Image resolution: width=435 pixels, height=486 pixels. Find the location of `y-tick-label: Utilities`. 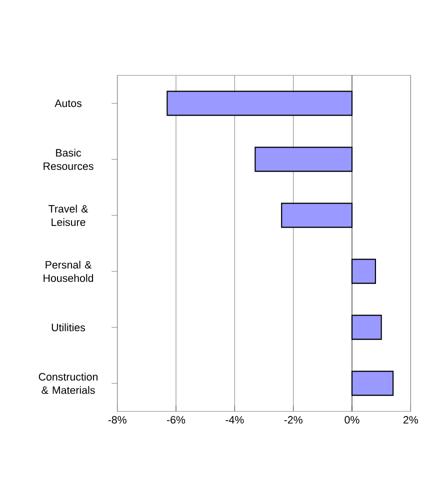

y-tick-label: Utilities is located at coordinates (69, 327).